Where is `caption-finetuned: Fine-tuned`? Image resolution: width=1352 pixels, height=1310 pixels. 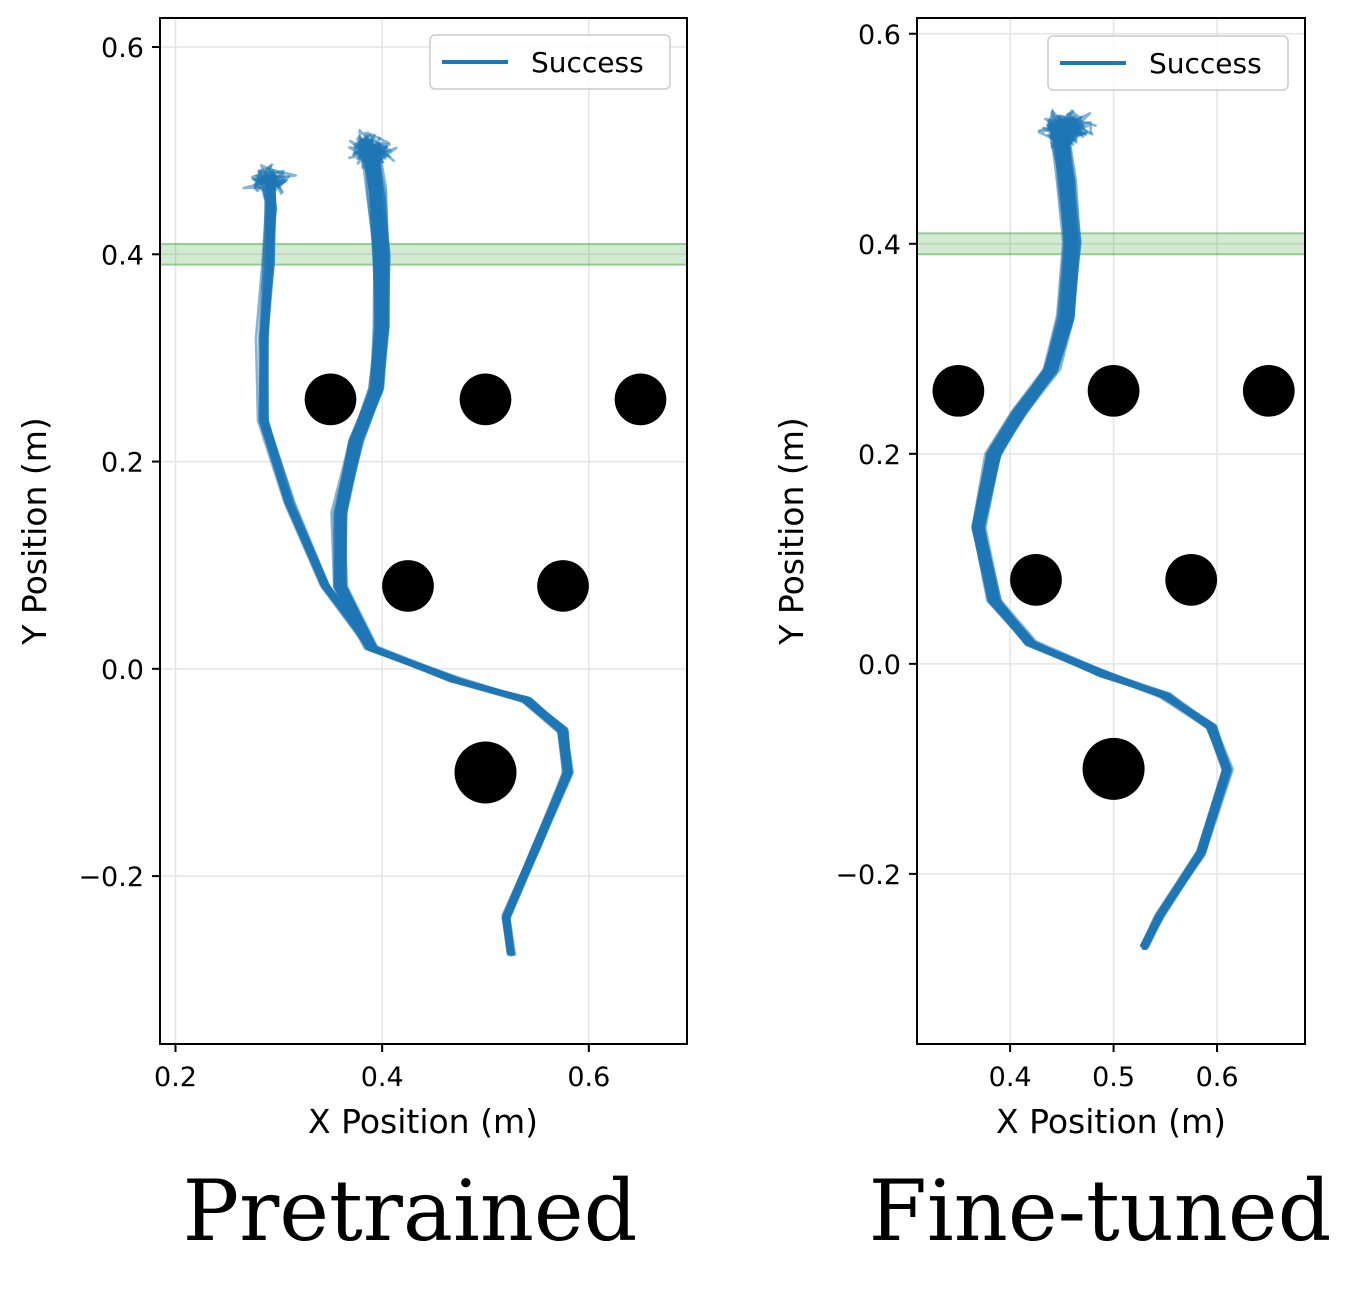
caption-finetuned: Fine-tuned is located at coordinates (1100, 1211).